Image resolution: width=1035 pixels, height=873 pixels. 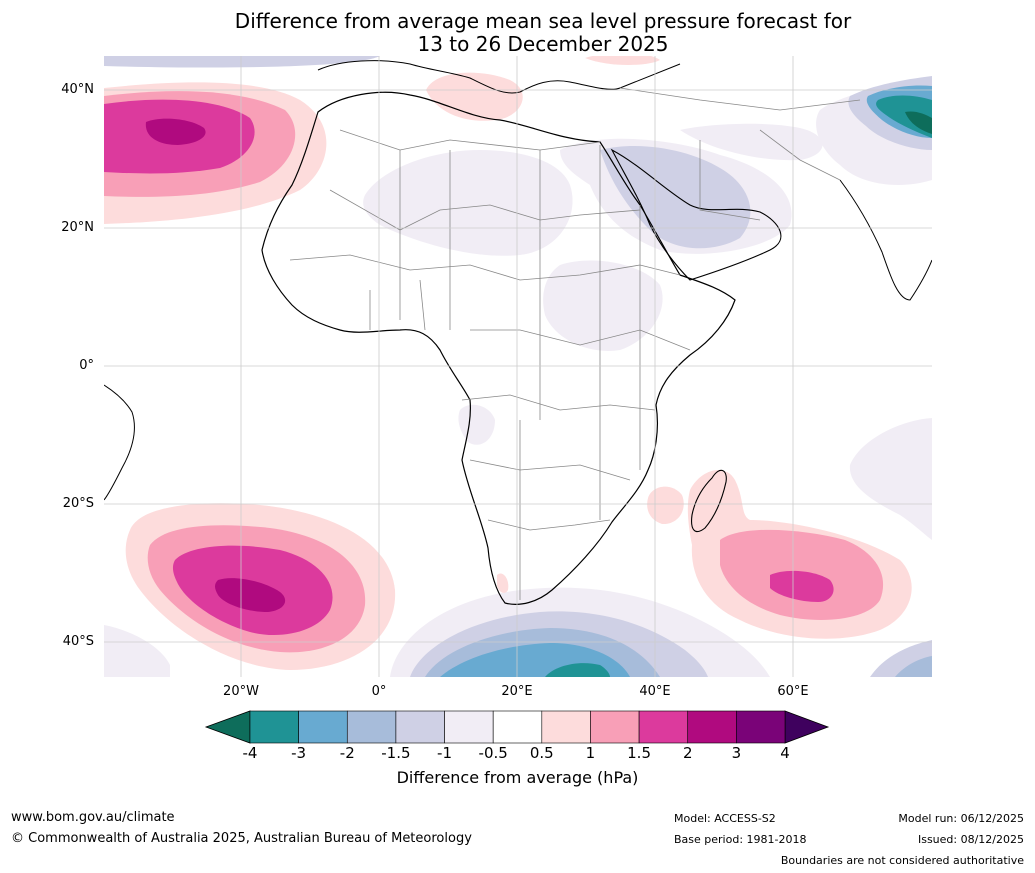 What do you see at coordinates (696, 214) in the screenshot?
I see `arabian-peninsula-coastline` at bounding box center [696, 214].